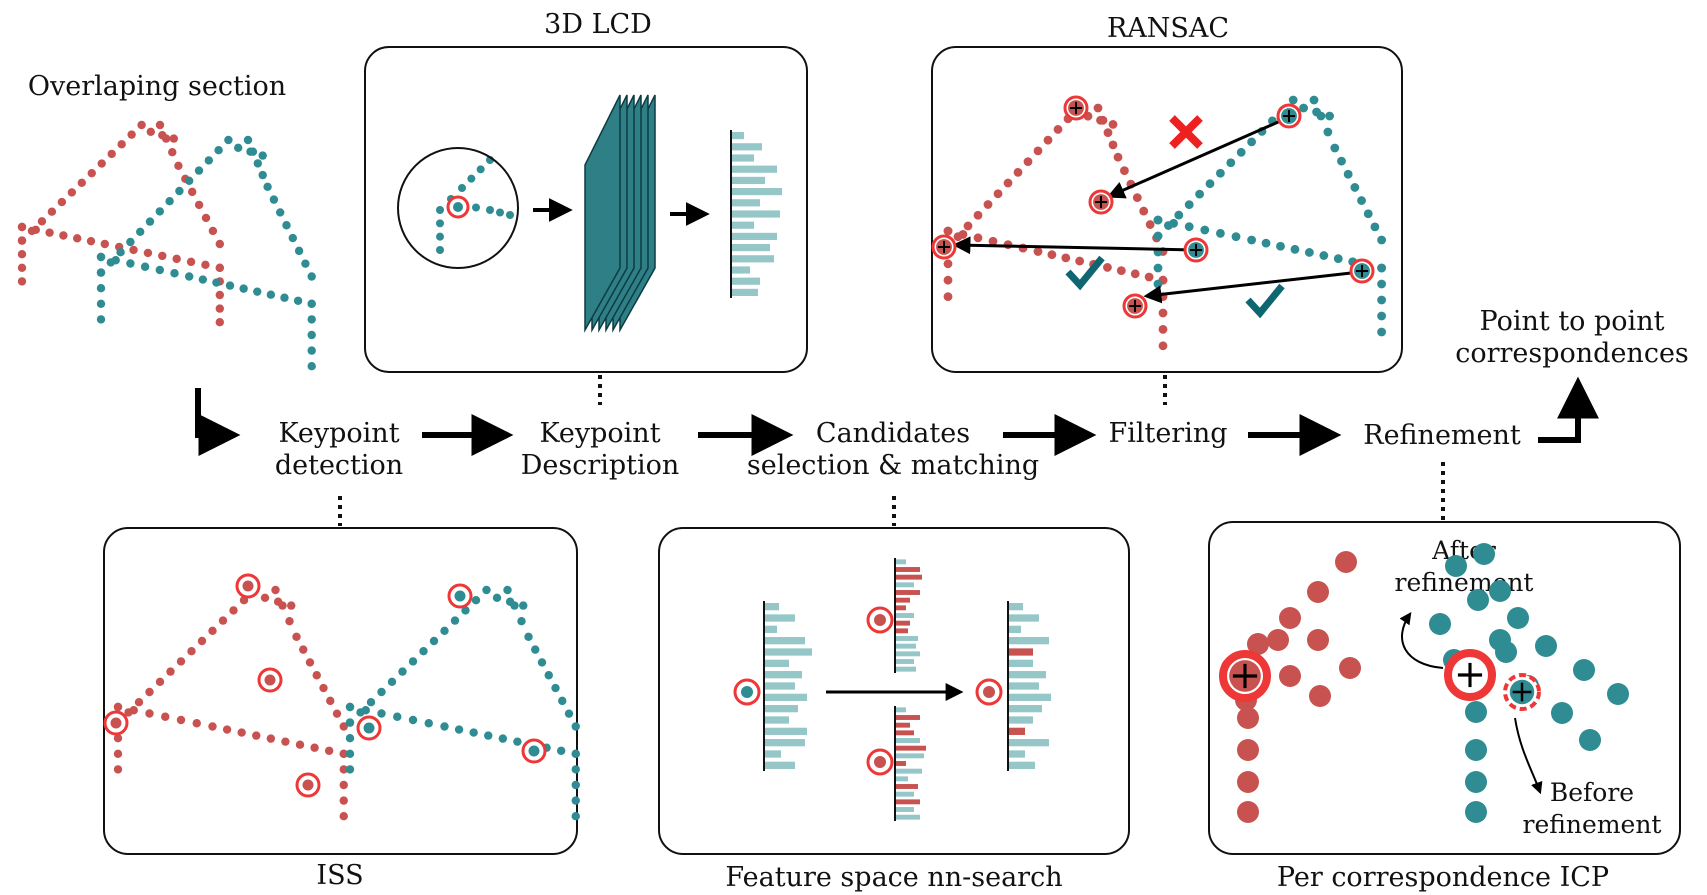 The width and height of the screenshot is (1707, 895). Describe the element at coordinates (599, 433) in the screenshot. I see `keypoint-description-1: Keypoint` at that location.